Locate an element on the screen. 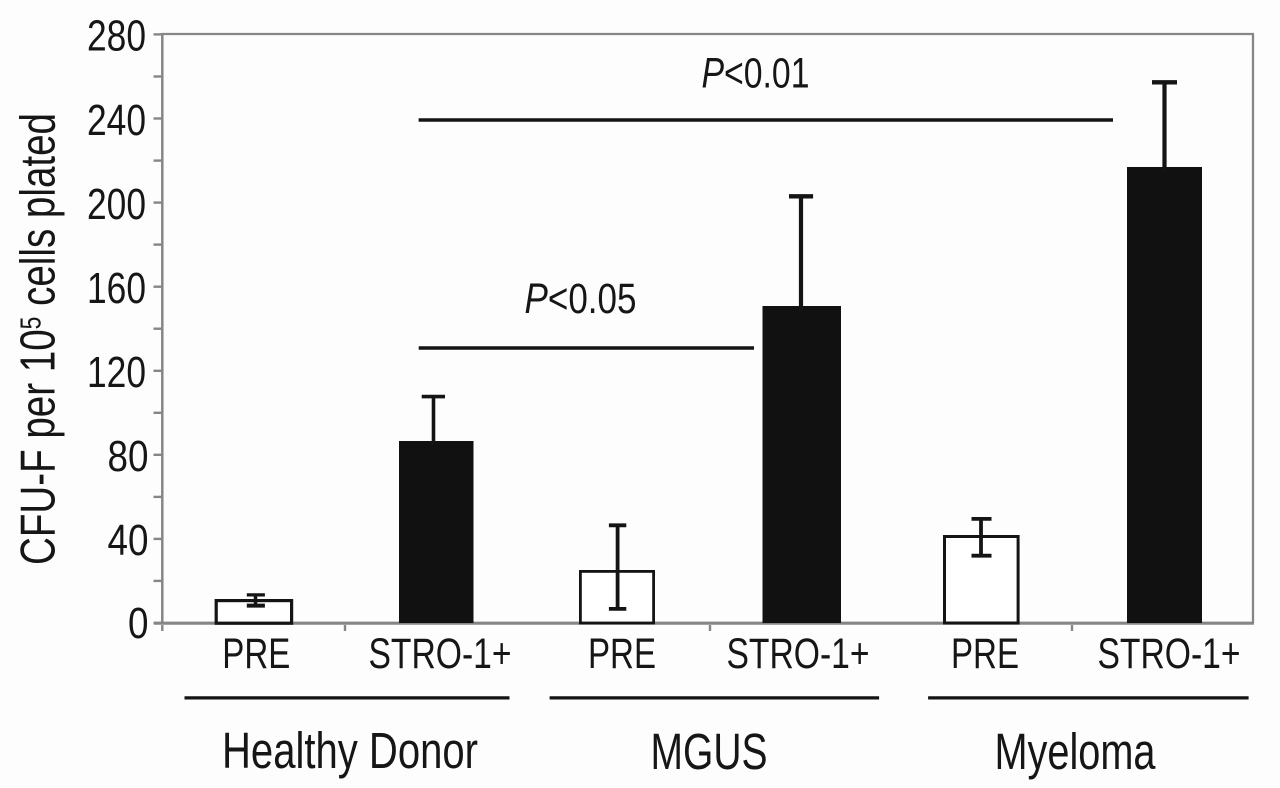 The height and width of the screenshot is (788, 1280). svg-text: 280 is located at coordinates (116, 36).